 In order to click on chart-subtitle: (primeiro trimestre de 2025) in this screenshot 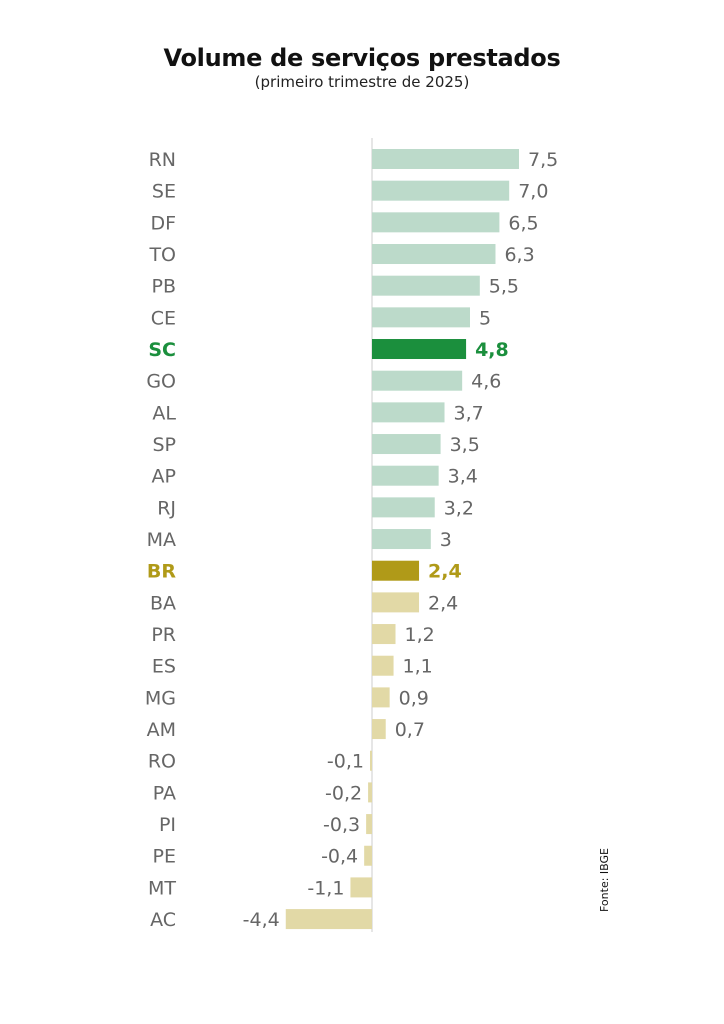, I will do `click(362, 82)`.